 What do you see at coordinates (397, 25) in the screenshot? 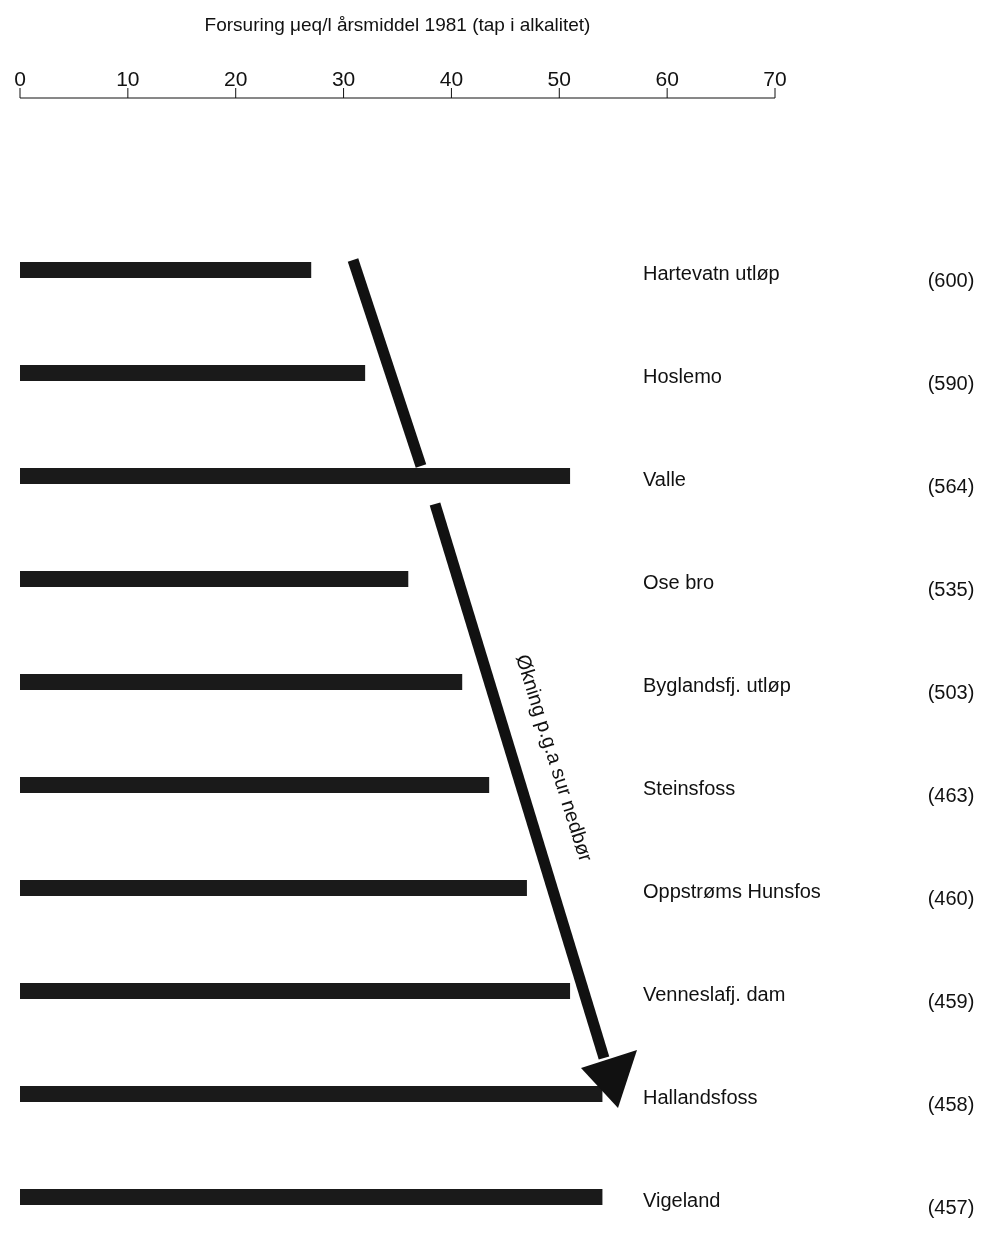
I see `x-axis-title: Forsuring μeq/l årsmiddel 1981 (tap i alkalitet)` at bounding box center [397, 25].